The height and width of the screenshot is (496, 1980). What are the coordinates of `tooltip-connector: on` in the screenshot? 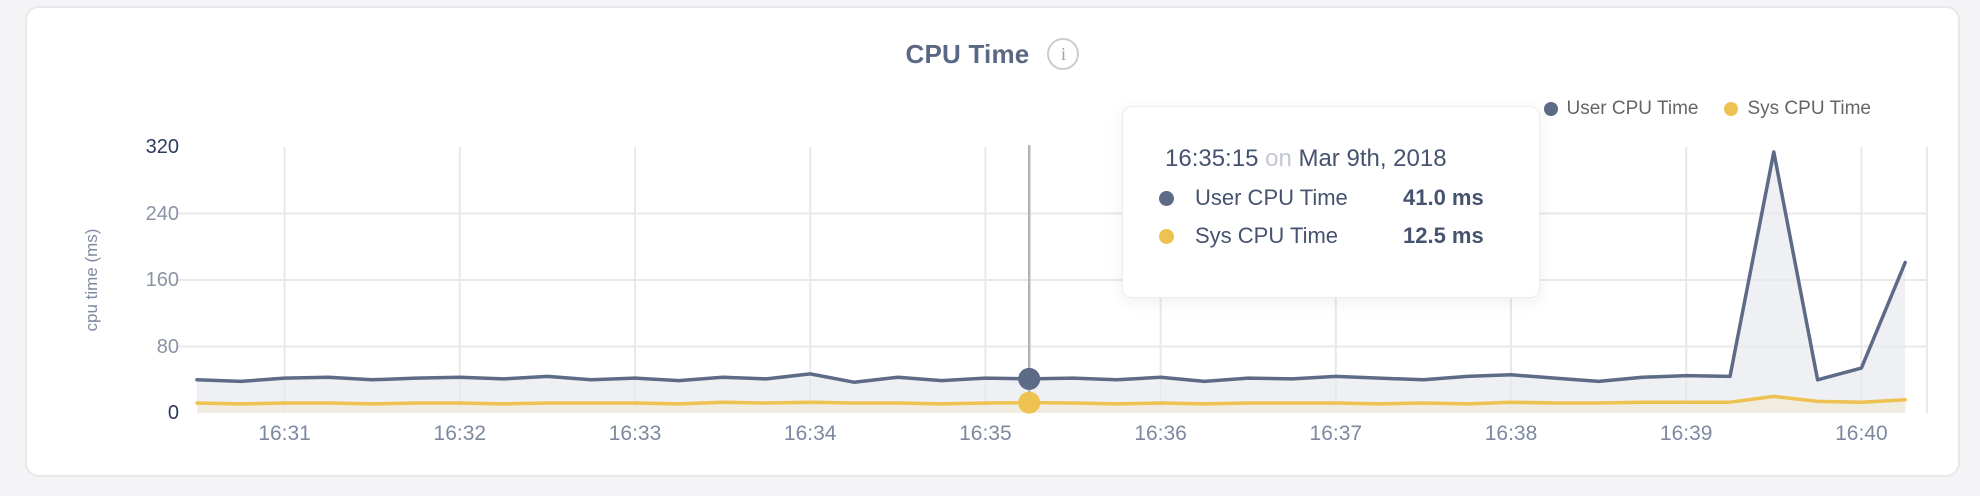 It's located at (1278, 158).